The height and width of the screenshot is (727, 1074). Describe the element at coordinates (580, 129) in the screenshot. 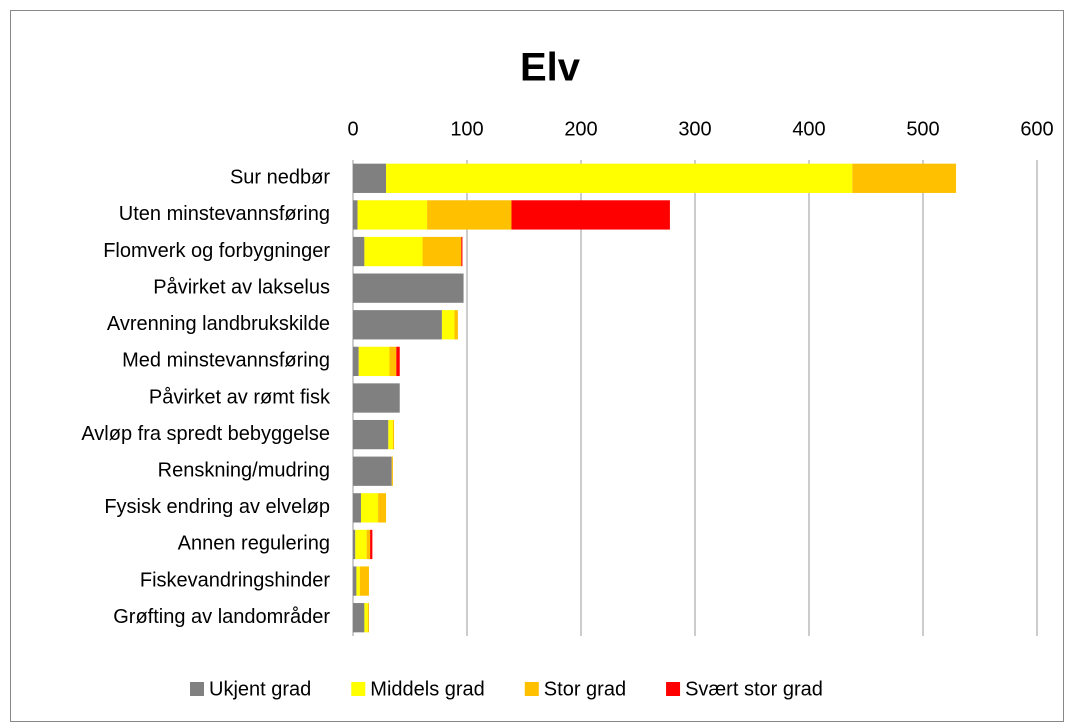

I see `x-tick-label: 200` at that location.